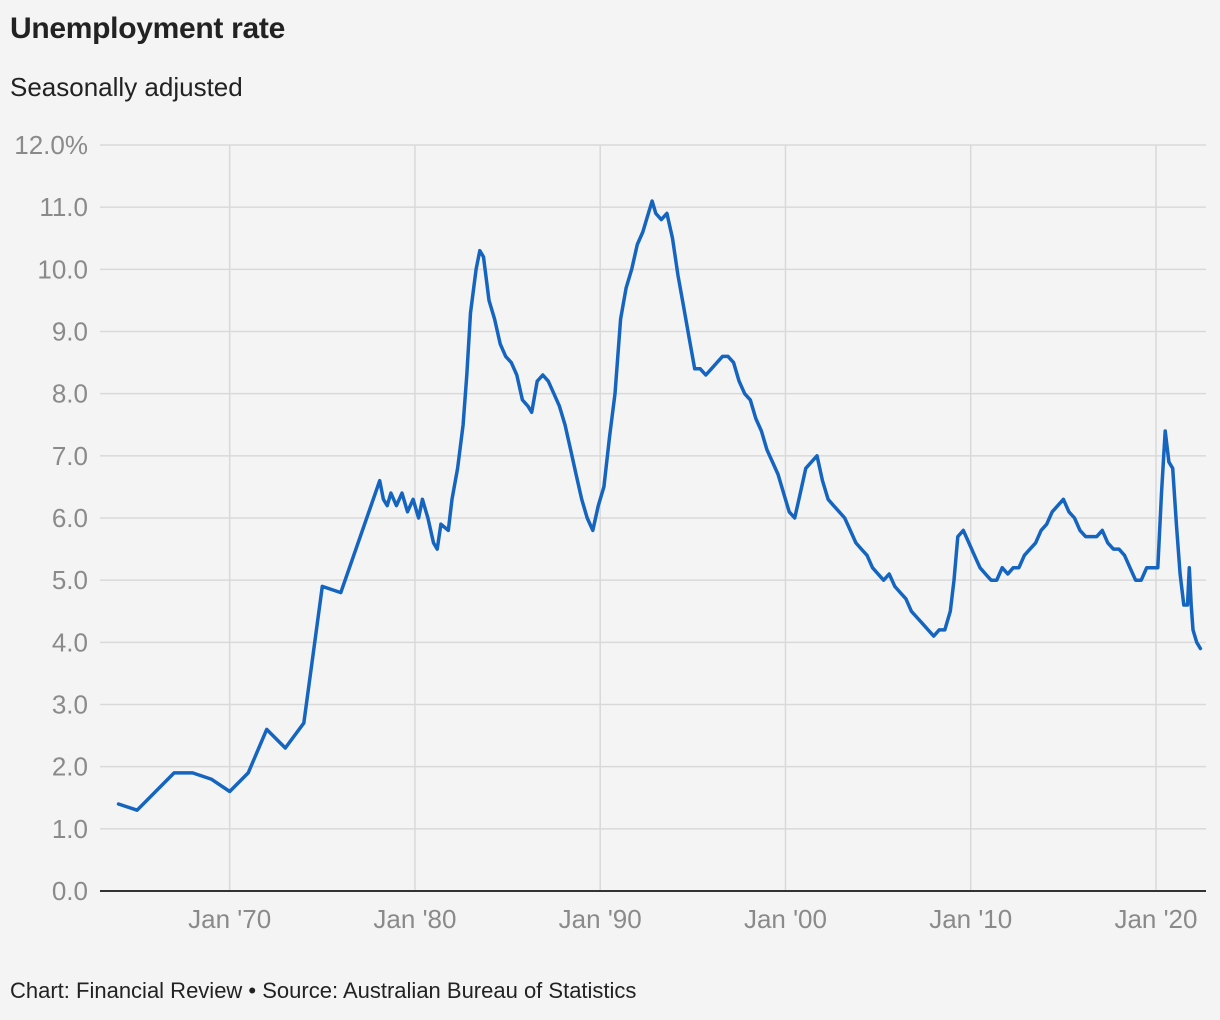 The image size is (1220, 1020). What do you see at coordinates (70, 394) in the screenshot?
I see `y-tick-label: 8.0` at bounding box center [70, 394].